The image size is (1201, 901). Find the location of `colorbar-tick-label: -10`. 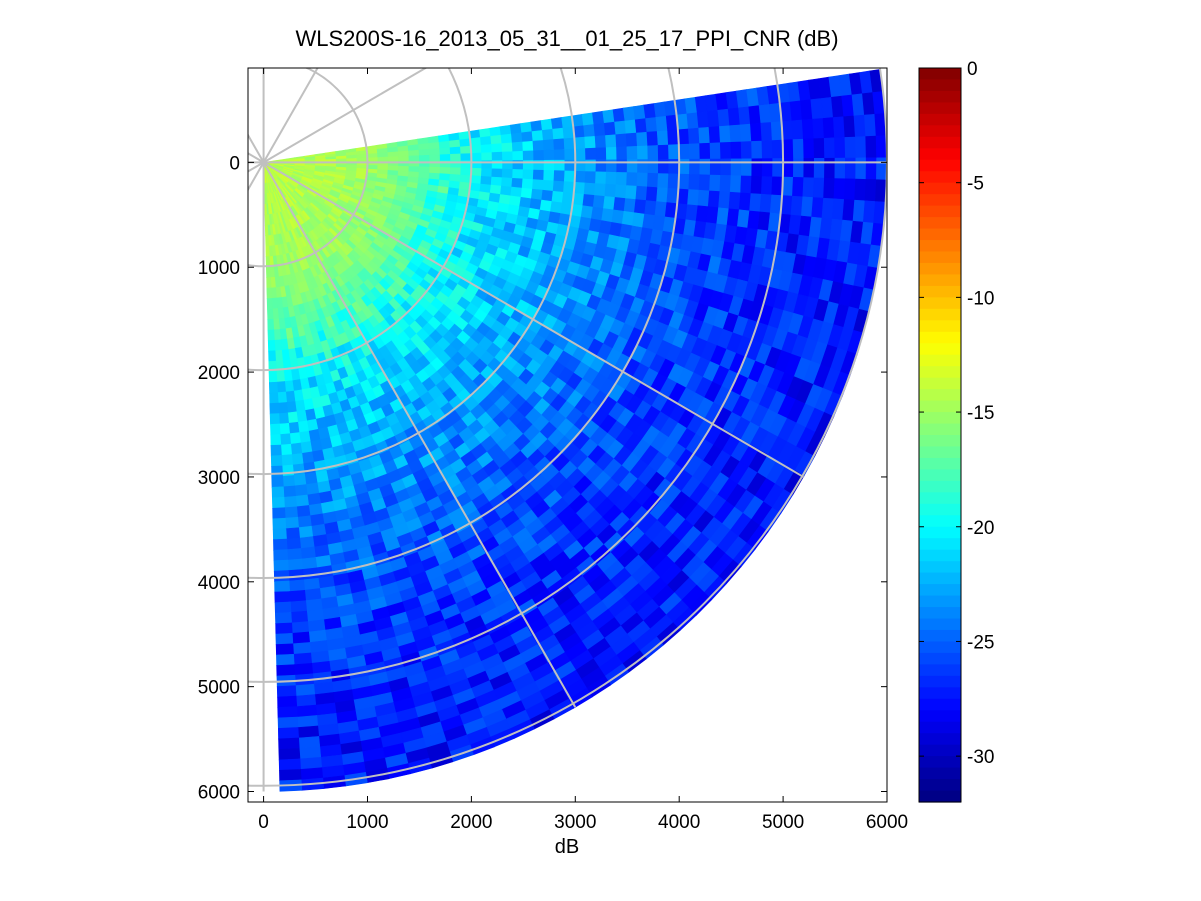

colorbar-tick-label: -10 is located at coordinates (980, 298).